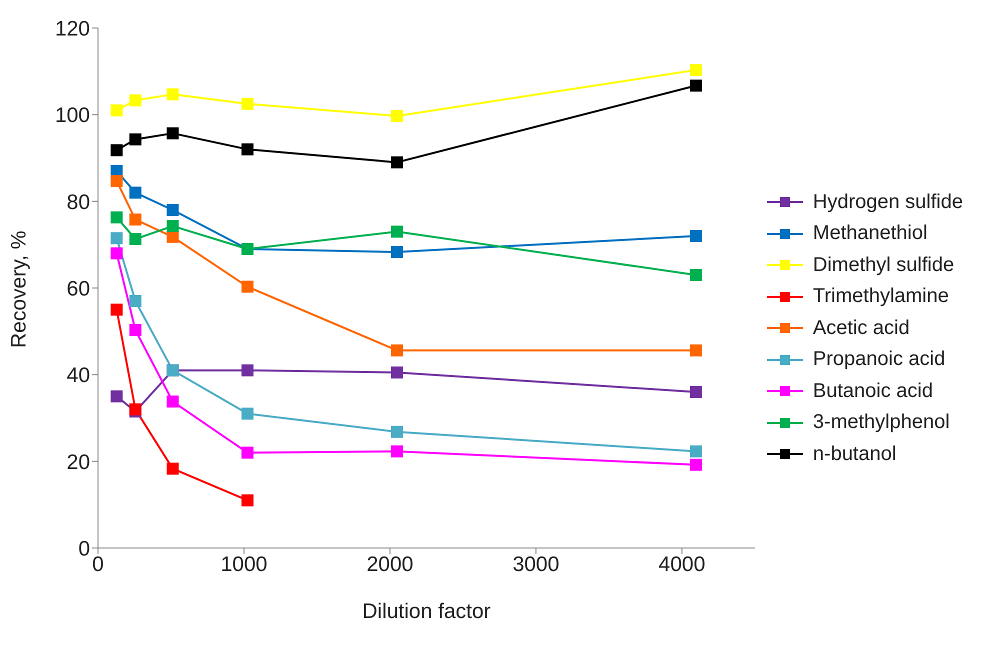 The width and height of the screenshot is (993, 657). What do you see at coordinates (682, 564) in the screenshot?
I see `x-tick-label: 4000` at bounding box center [682, 564].